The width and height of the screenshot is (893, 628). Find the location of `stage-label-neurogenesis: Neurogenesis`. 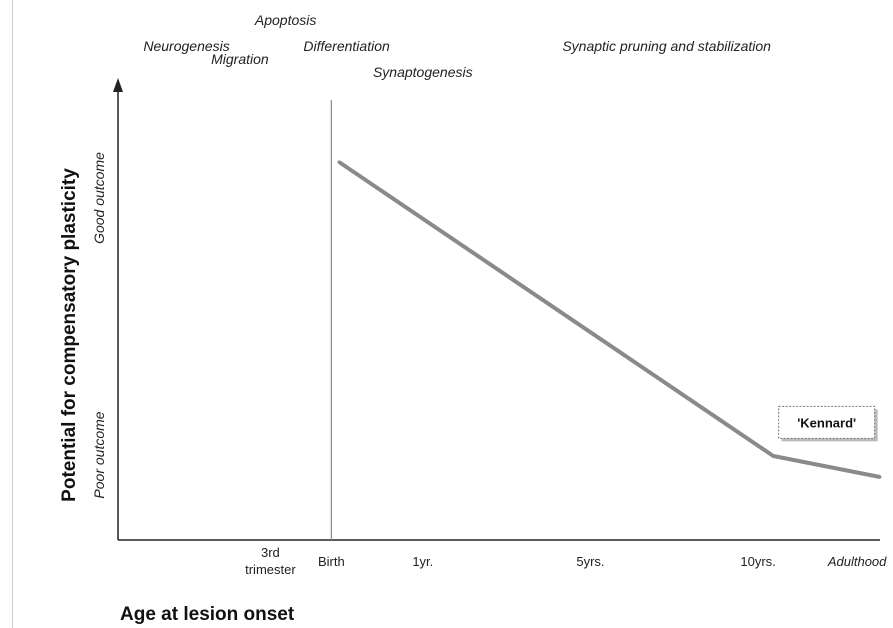

stage-label-neurogenesis: Neurogenesis is located at coordinates (186, 46).